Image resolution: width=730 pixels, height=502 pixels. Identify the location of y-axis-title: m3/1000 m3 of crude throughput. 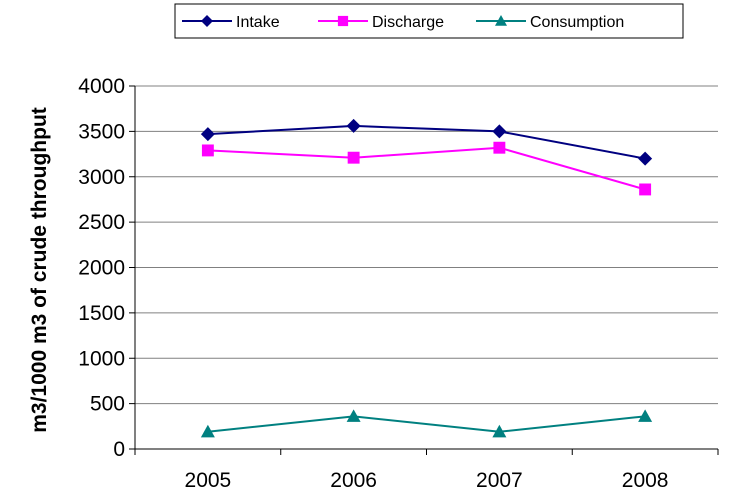
(39, 270).